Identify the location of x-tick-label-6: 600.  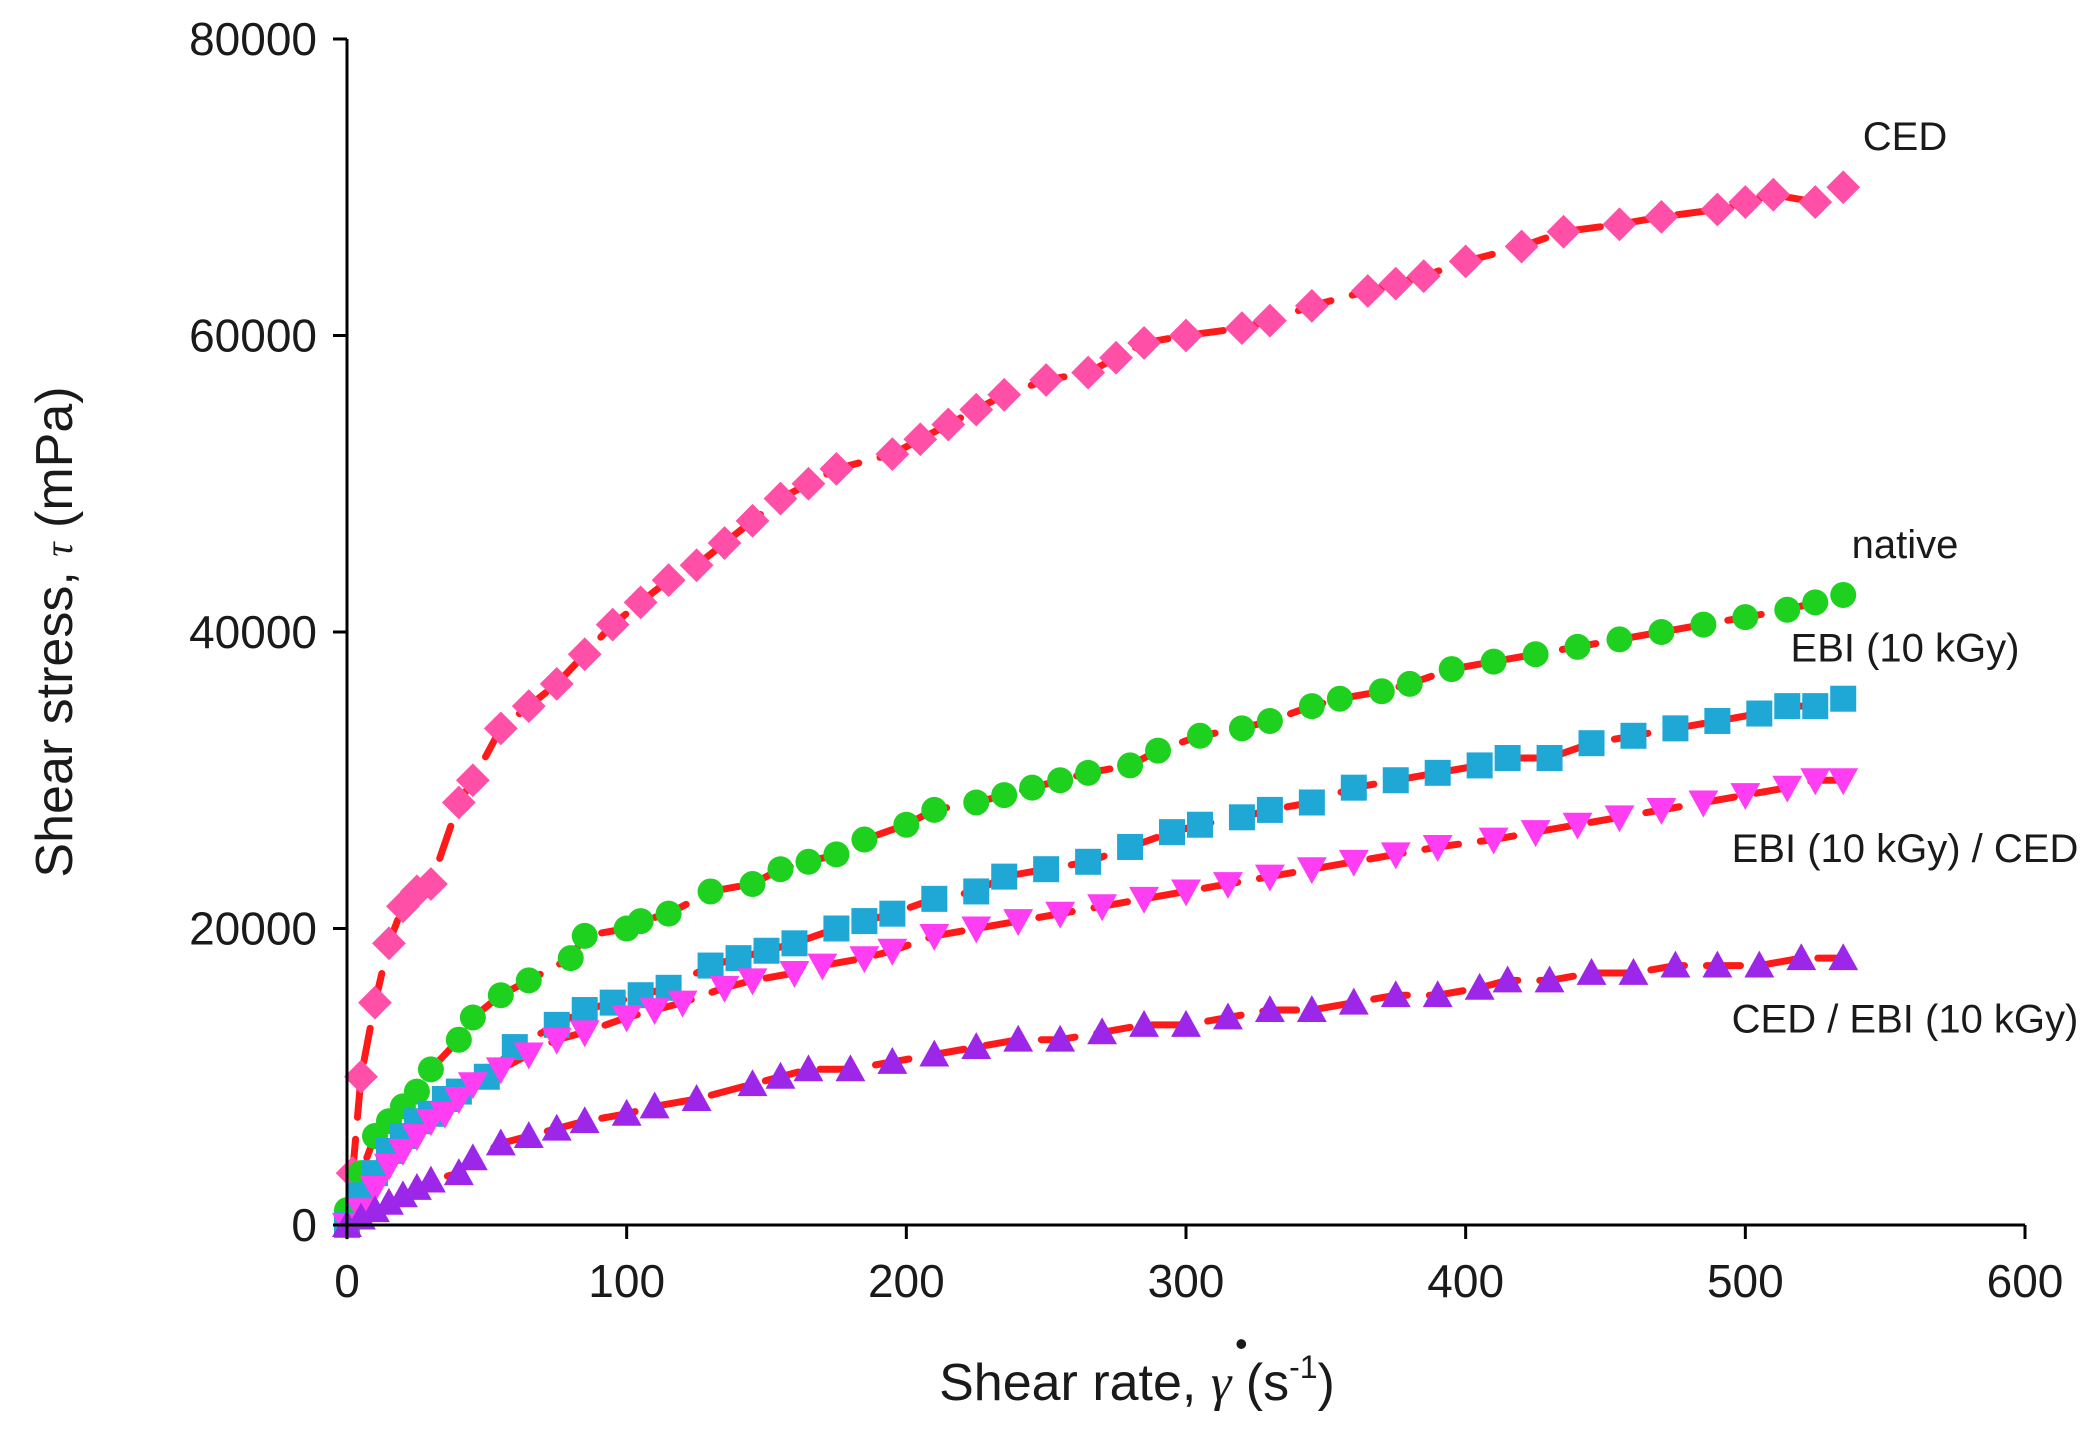
(2025, 1281).